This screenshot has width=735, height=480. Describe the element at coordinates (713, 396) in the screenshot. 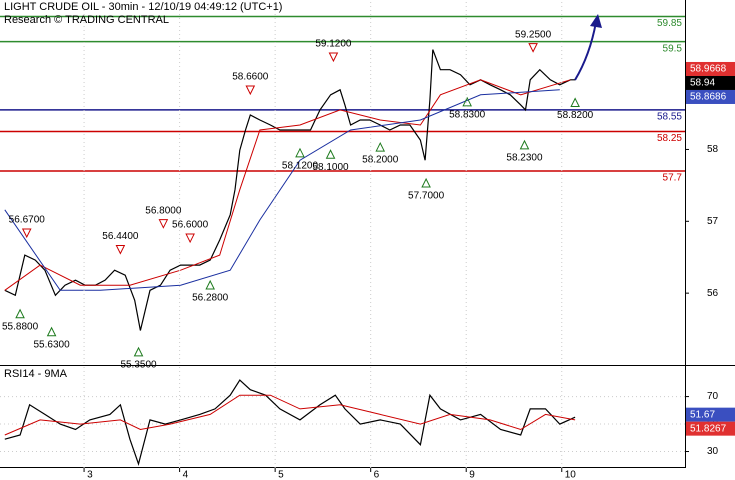

I see `y-tick-label: 70` at that location.